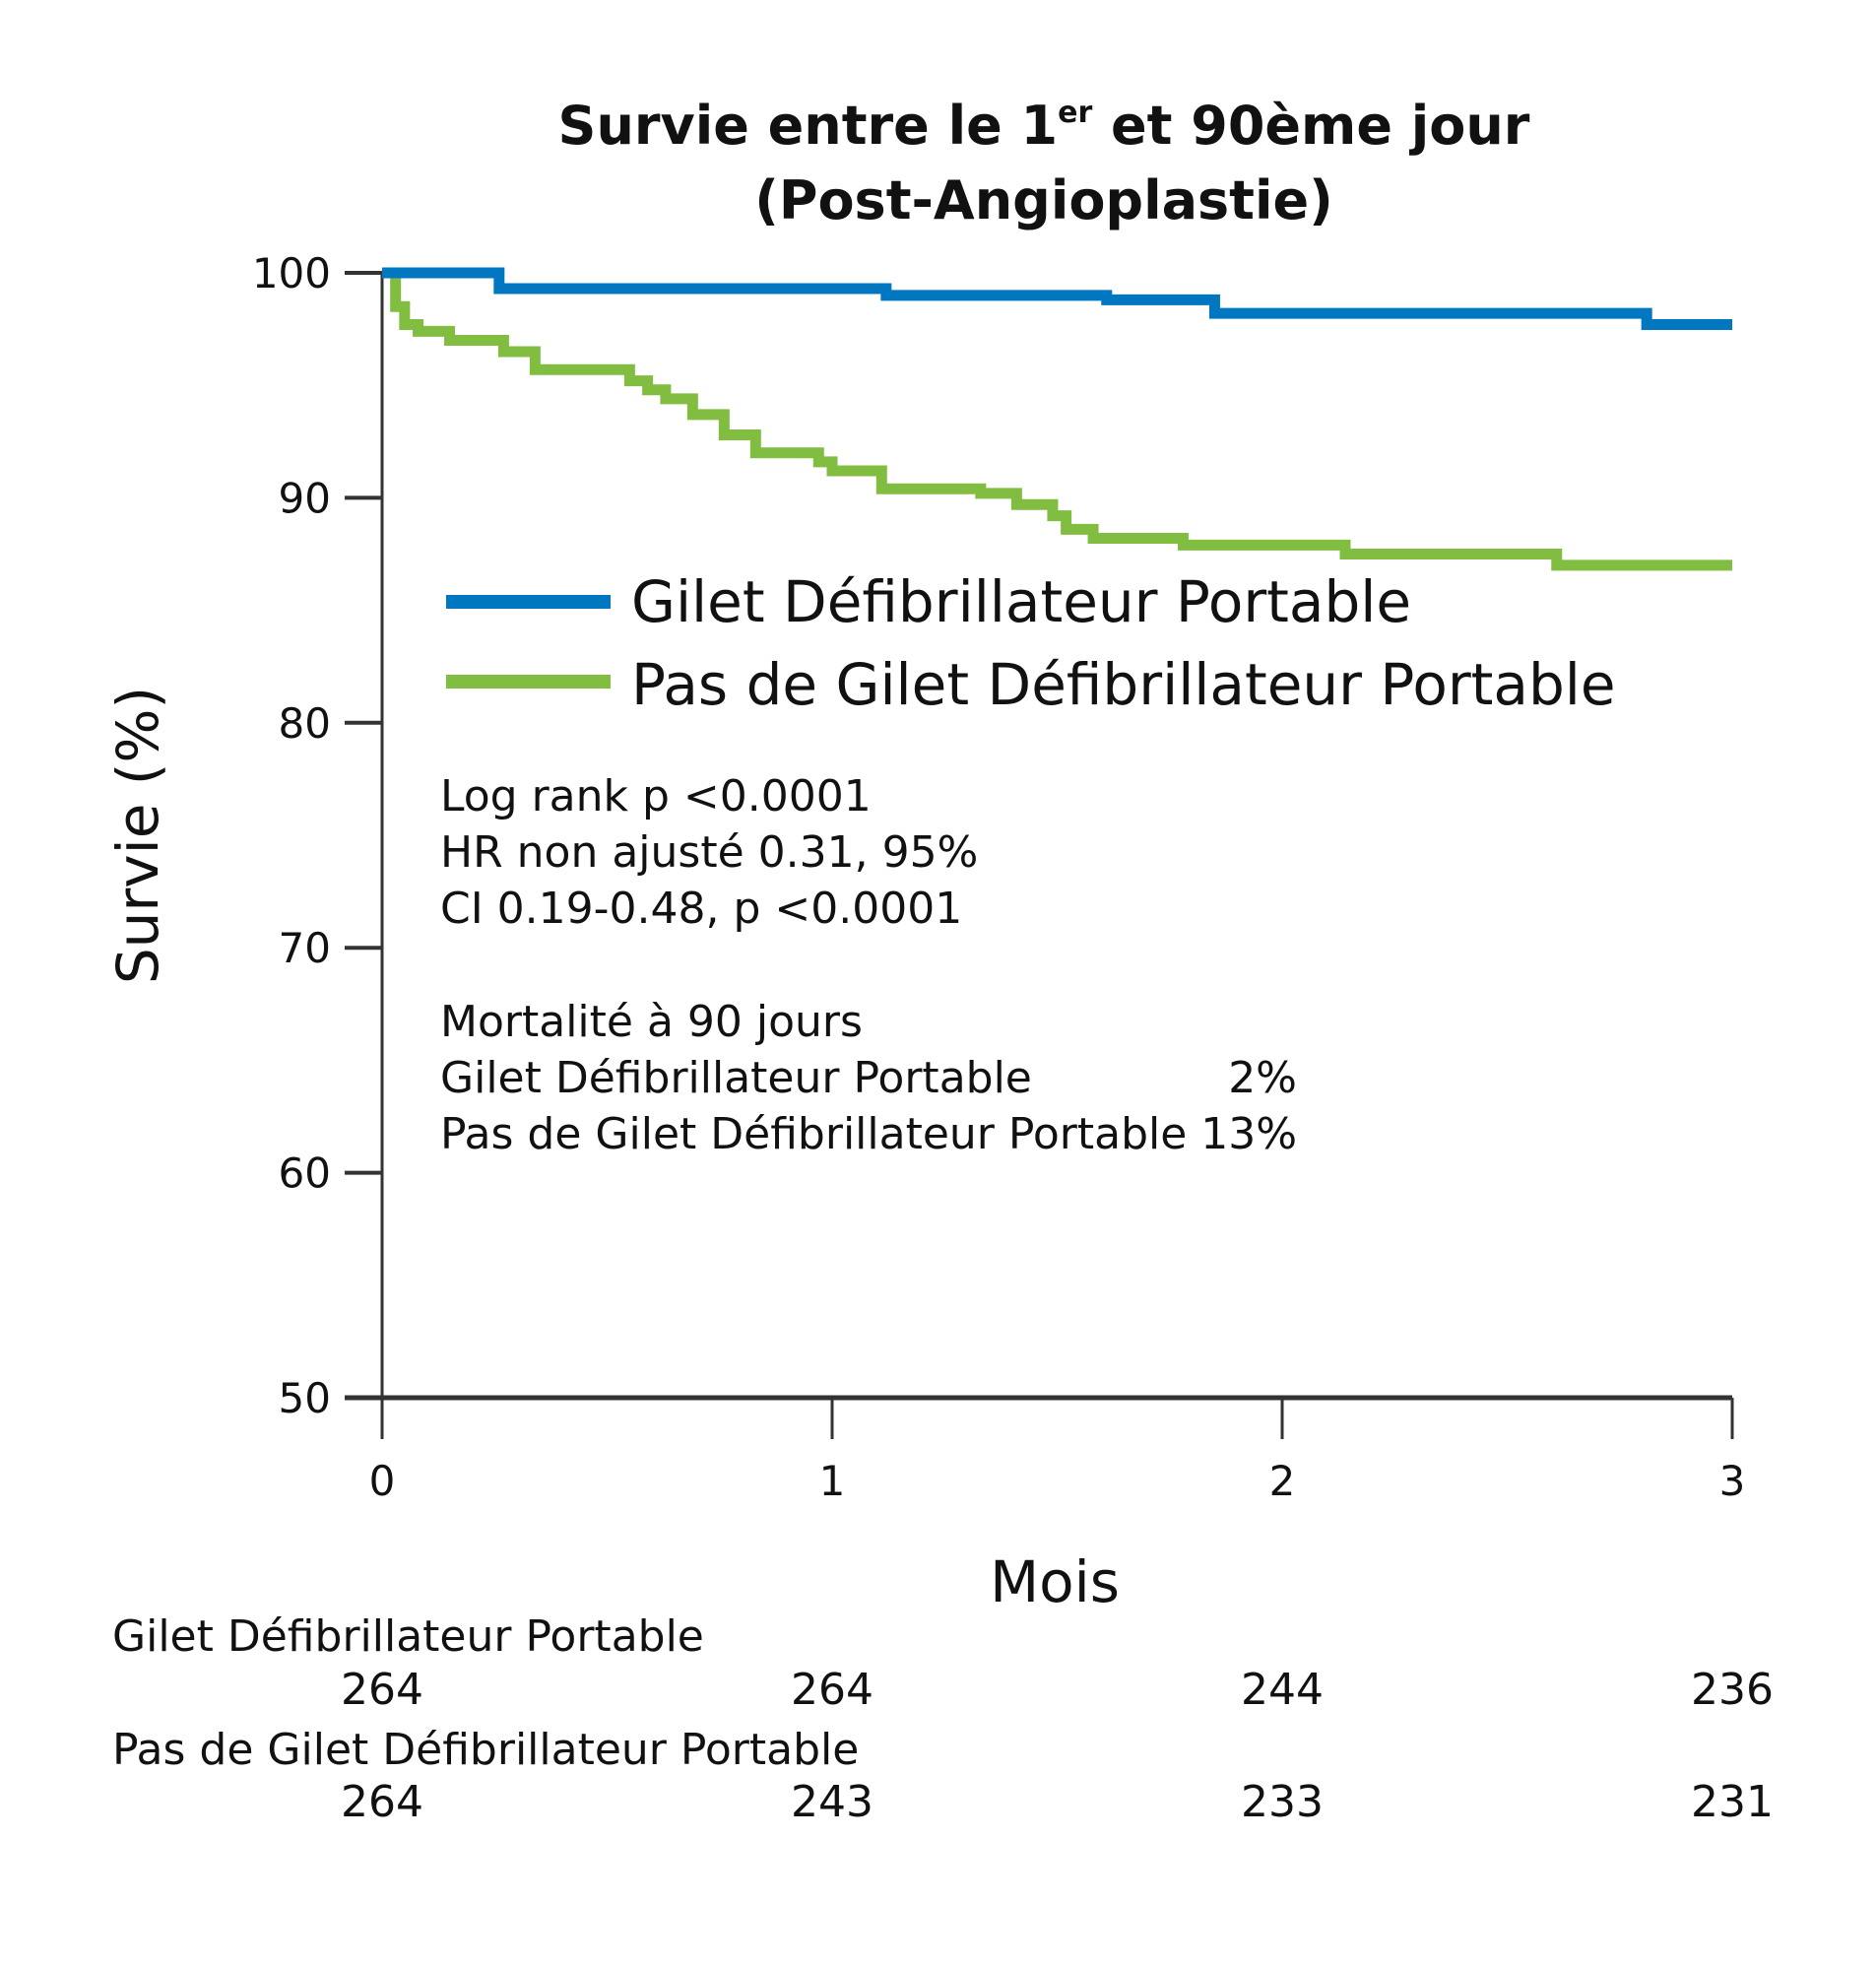 This screenshot has width=1876, height=1970. What do you see at coordinates (1283, 1802) in the screenshot?
I see `risk-count: 233` at bounding box center [1283, 1802].